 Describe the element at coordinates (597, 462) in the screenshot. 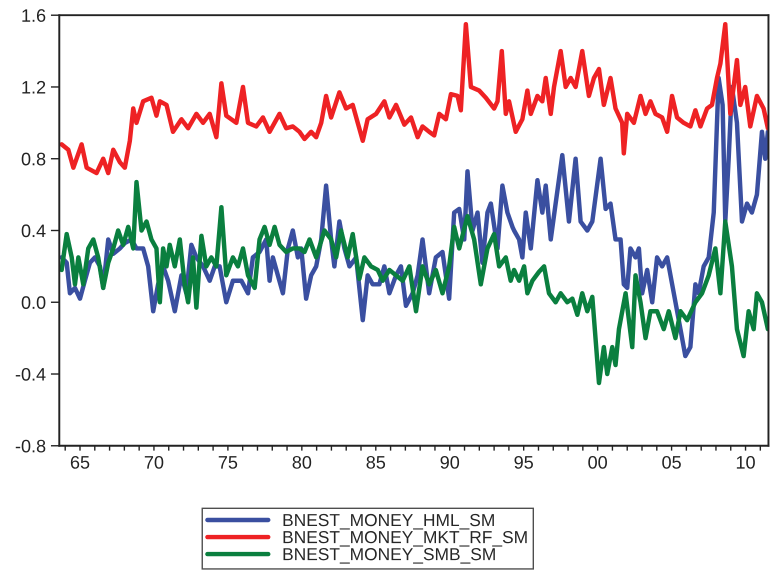

I see `x-tick-label: 00` at that location.